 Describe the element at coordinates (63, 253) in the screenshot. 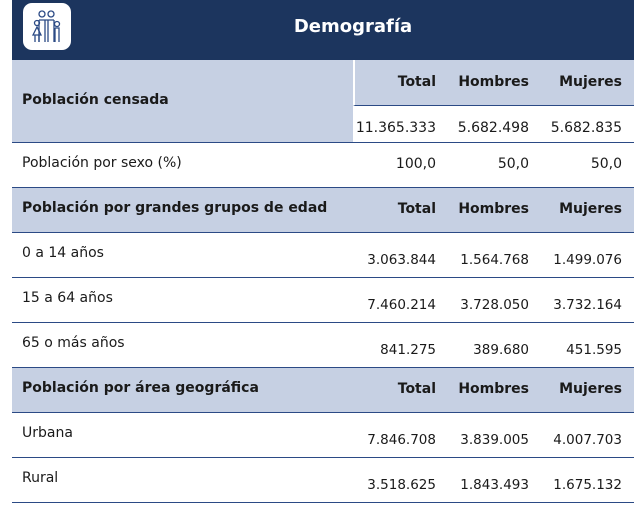

I see `row-label: 0 a 14 años` at that location.